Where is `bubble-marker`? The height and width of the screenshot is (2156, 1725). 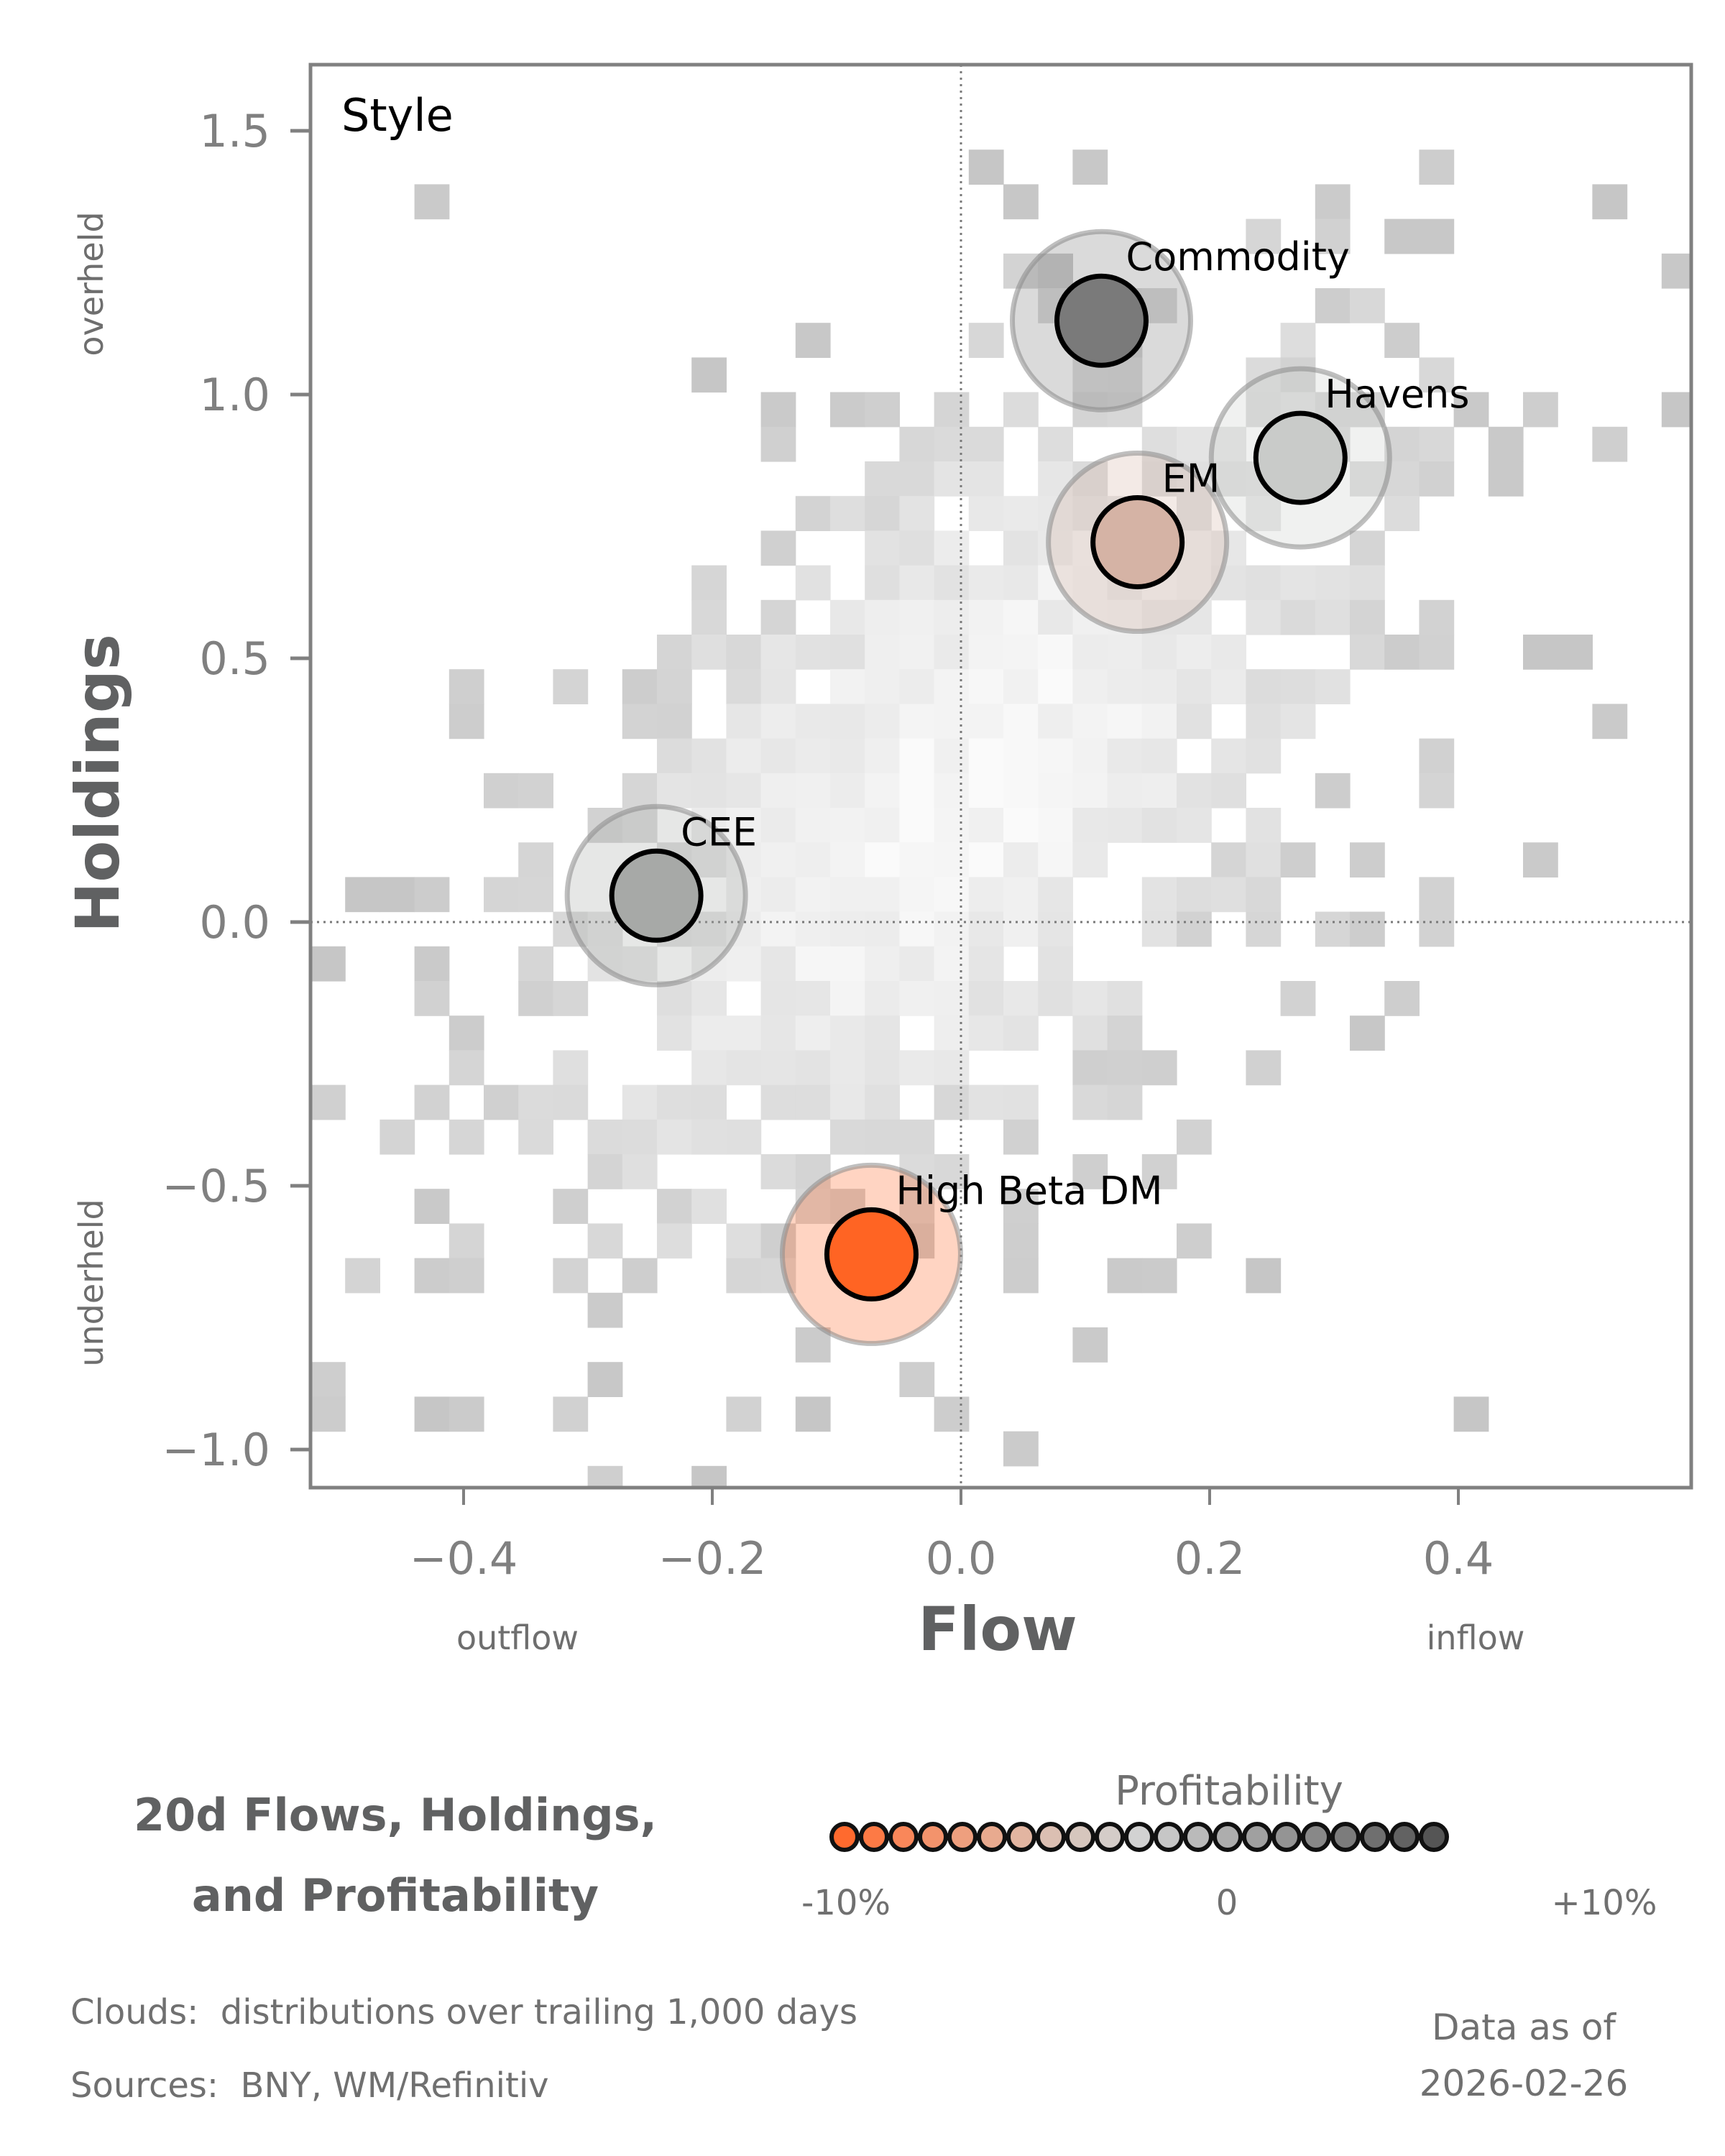 bubble-marker is located at coordinates (656, 895).